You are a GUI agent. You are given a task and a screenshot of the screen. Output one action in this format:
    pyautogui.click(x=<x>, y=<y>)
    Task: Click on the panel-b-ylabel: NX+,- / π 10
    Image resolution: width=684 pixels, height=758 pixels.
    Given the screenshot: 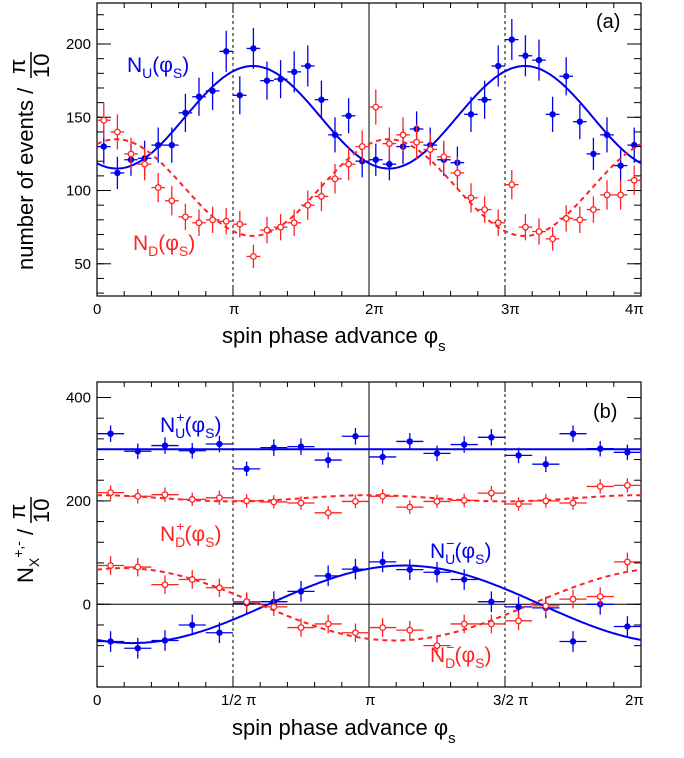 What is the action you would take?
    pyautogui.click(x=29, y=540)
    